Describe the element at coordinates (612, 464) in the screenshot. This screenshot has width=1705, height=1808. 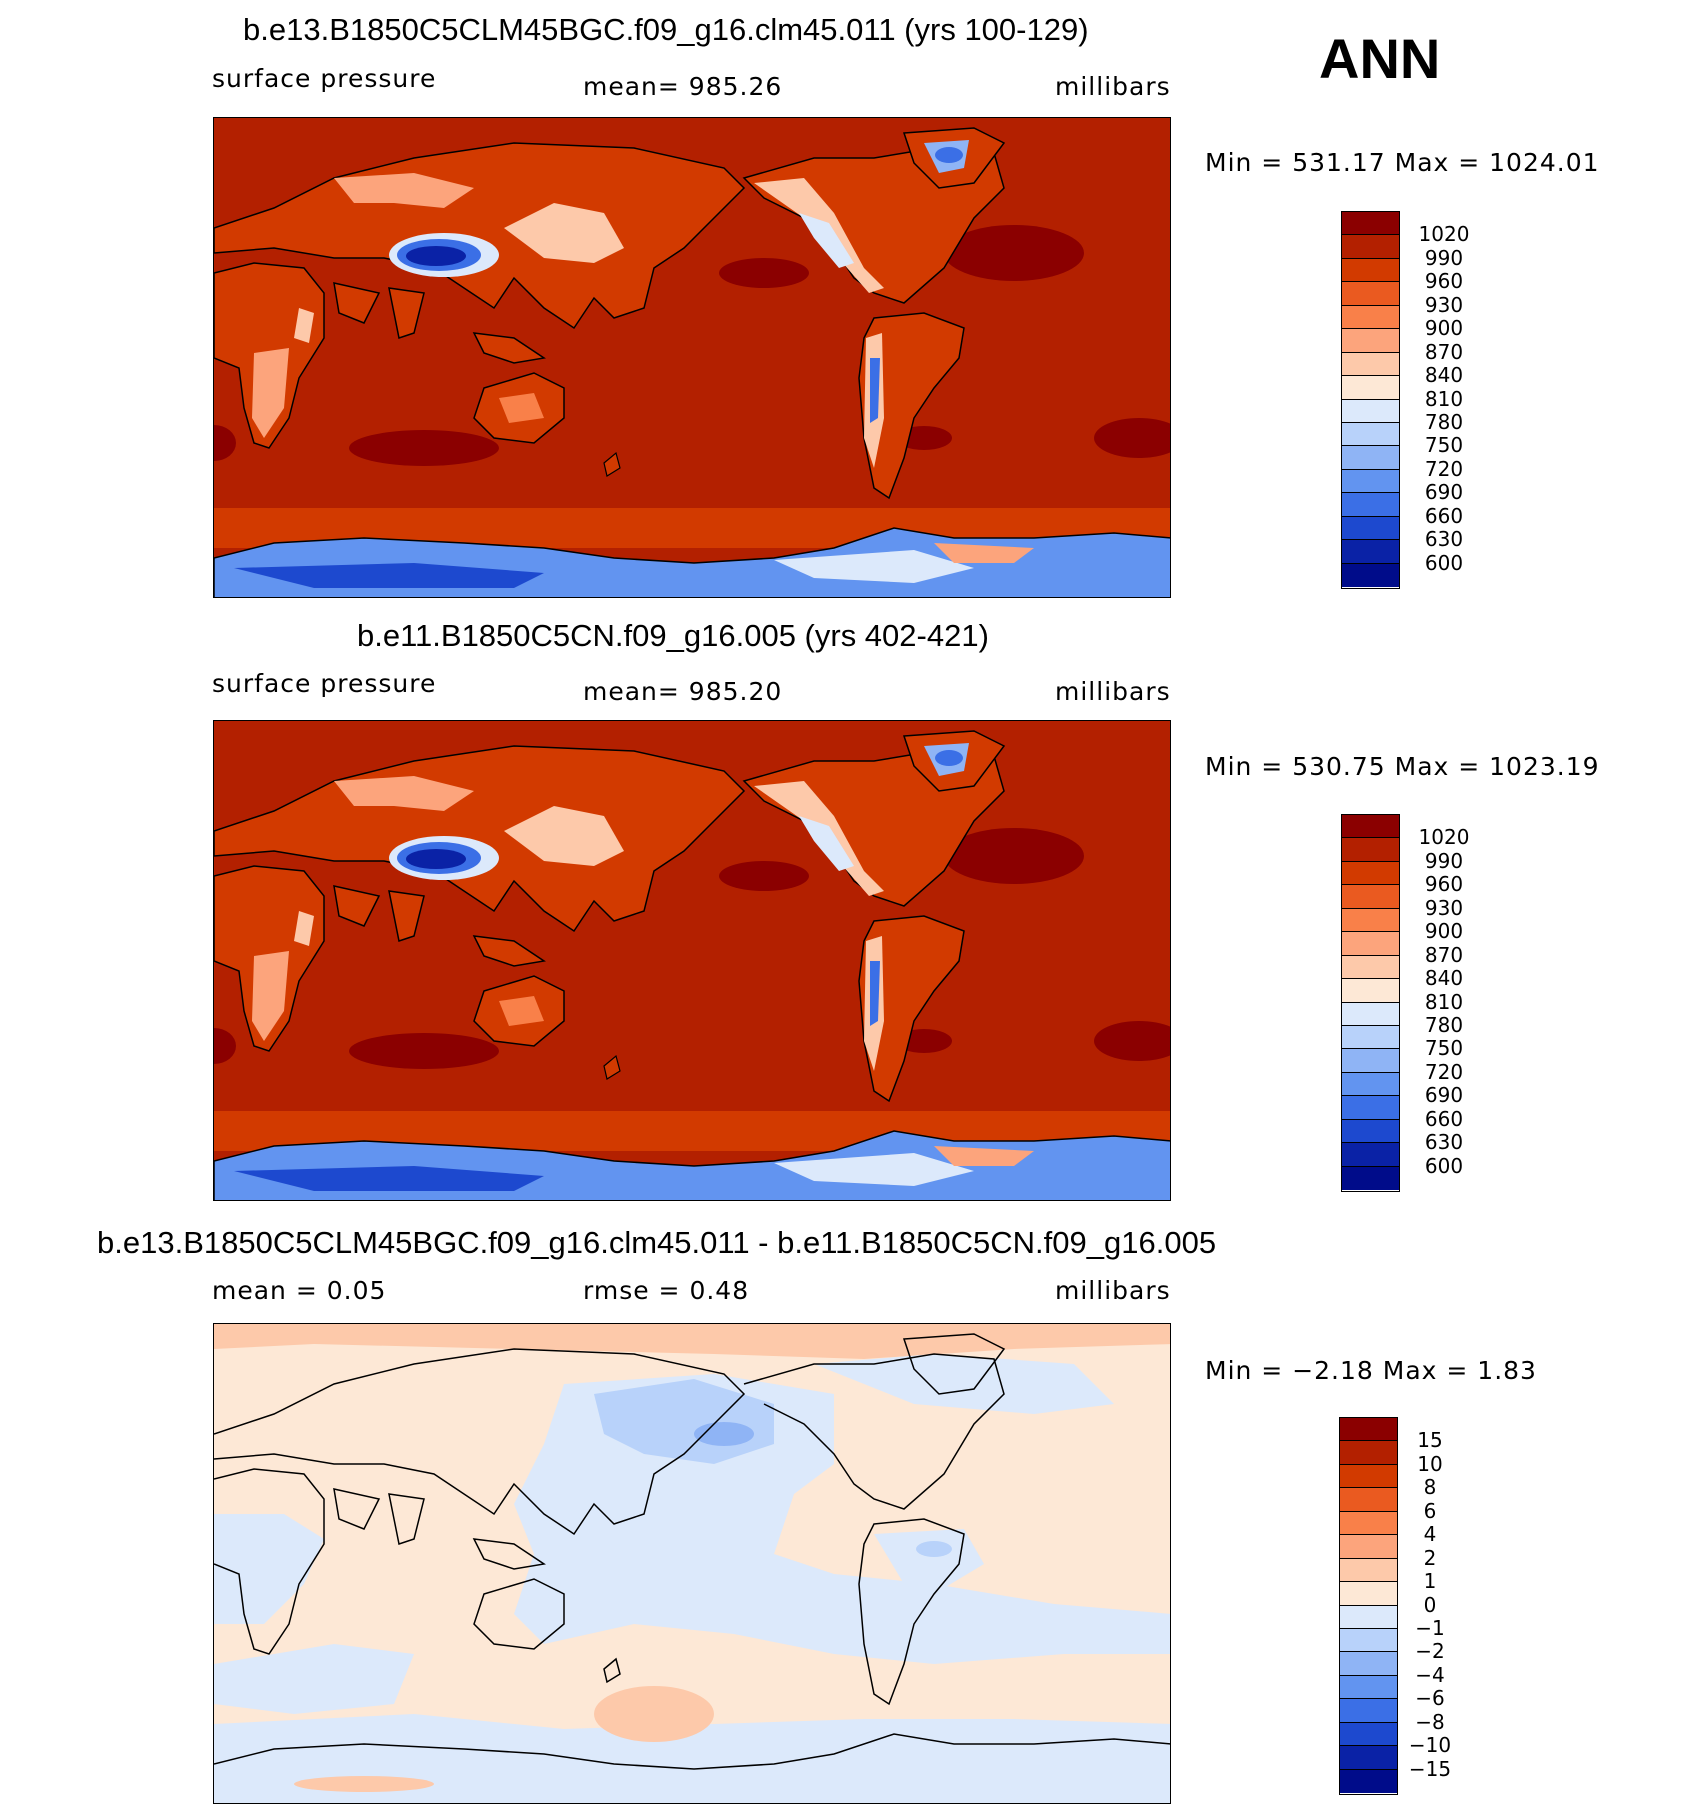
I see `new-zealand` at that location.